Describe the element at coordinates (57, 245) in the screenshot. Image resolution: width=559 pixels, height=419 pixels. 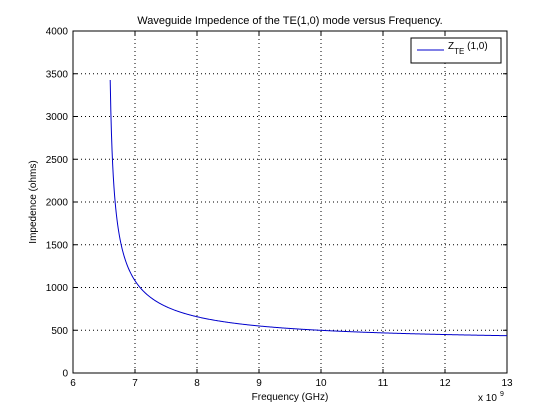
I see `y-tick-label: 1500` at that location.